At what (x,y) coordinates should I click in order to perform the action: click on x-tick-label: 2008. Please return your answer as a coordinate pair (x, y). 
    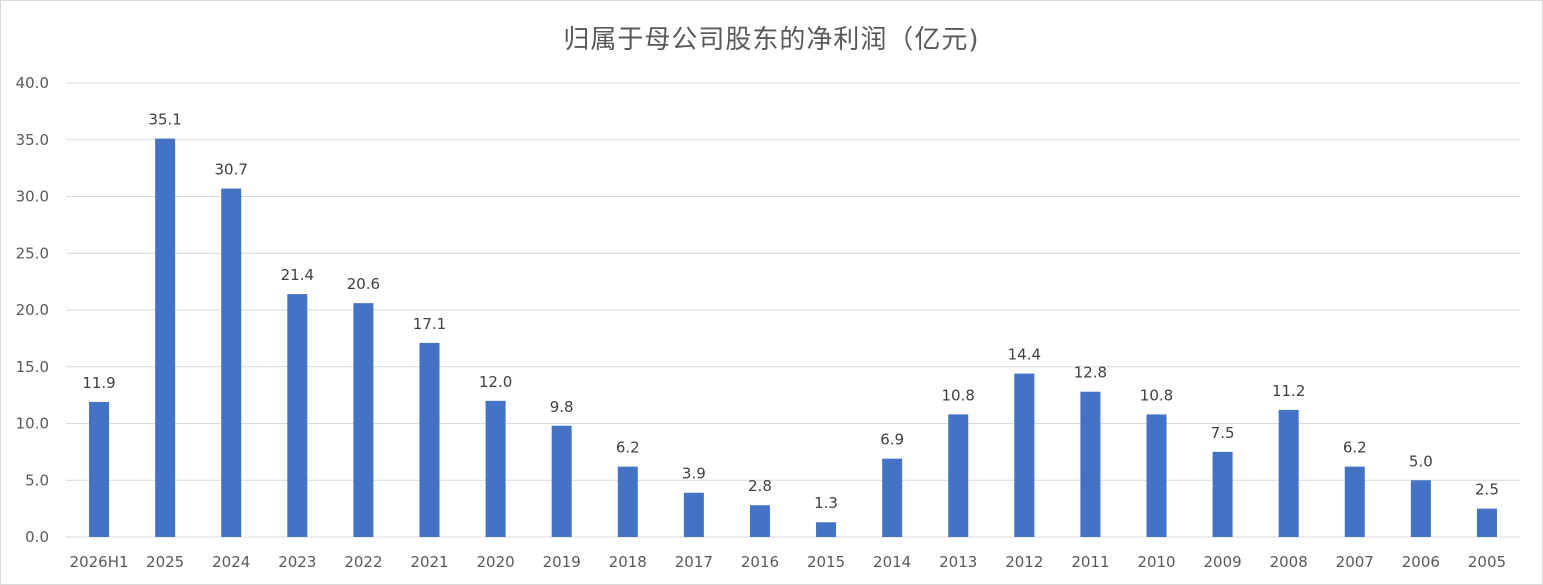
    Looking at the image, I should click on (1289, 562).